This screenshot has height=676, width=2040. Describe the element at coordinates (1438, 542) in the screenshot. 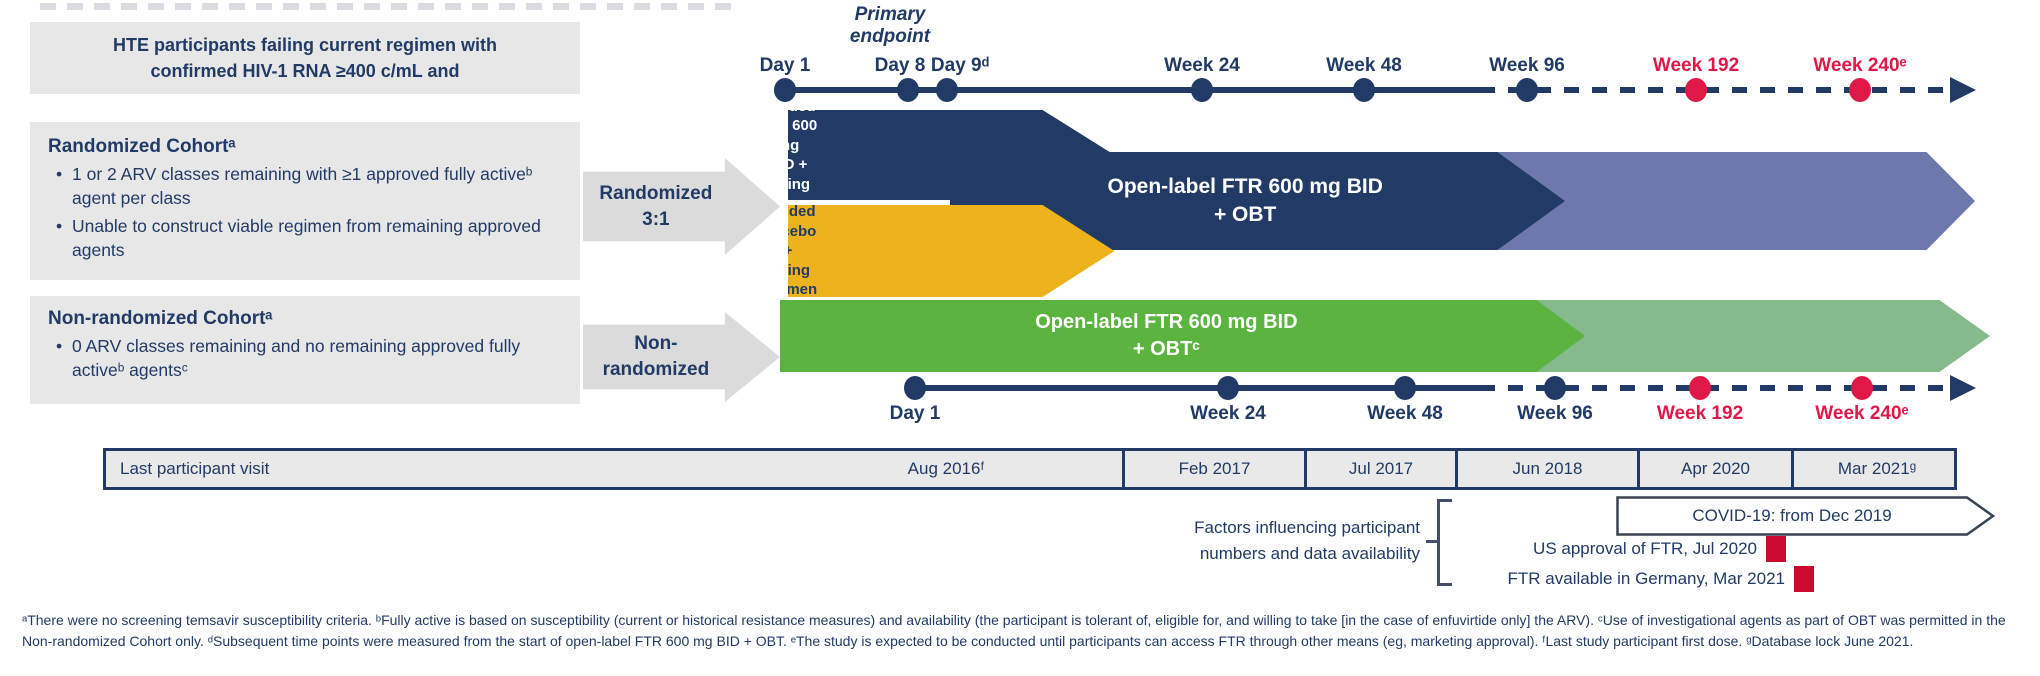

I see `brace-vertical` at that location.